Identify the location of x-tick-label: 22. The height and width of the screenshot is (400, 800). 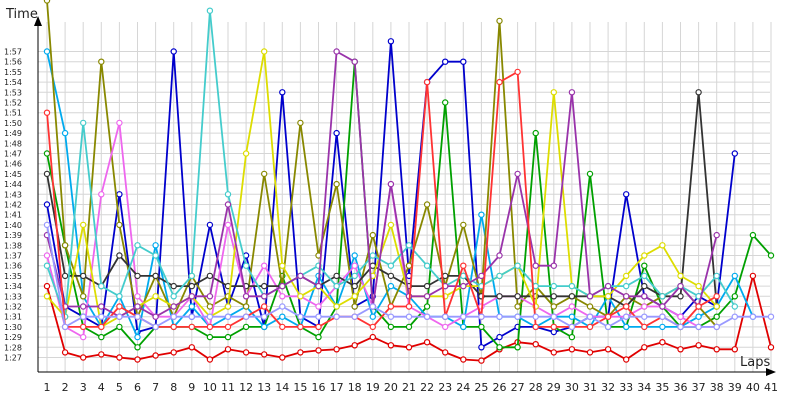
(427, 387).